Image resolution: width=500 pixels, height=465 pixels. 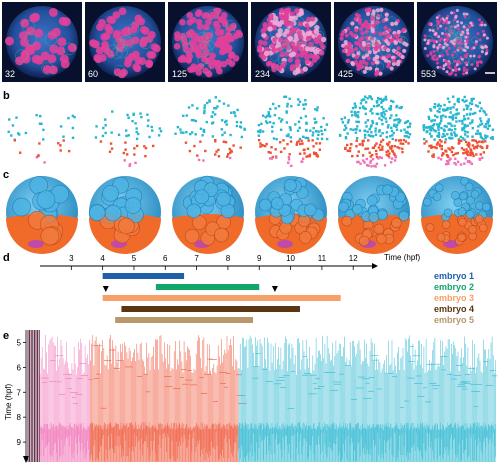 I want to click on lineage-ylabel: Time (hpf), so click(x=8, y=402).